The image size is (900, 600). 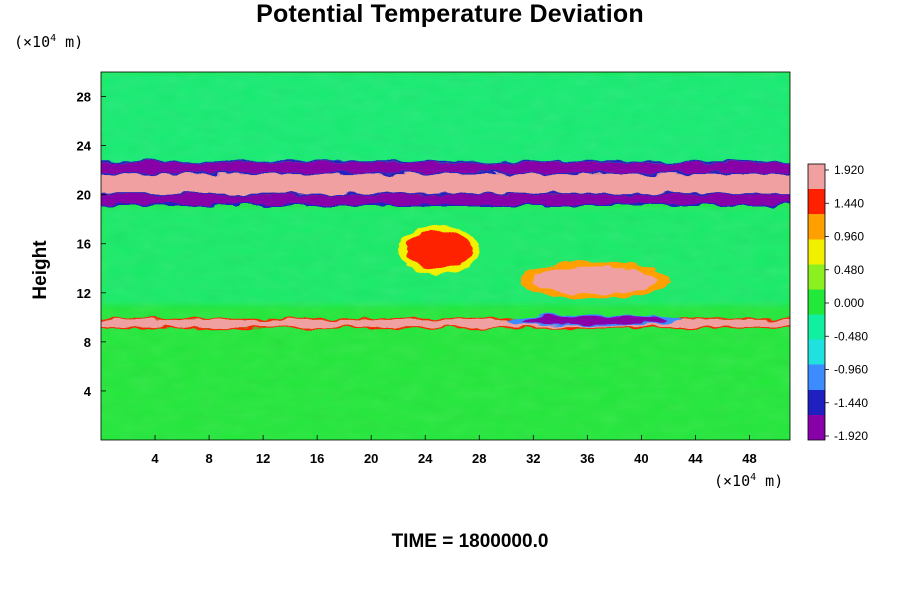 I want to click on x-tick-label: 28, so click(x=479, y=458).